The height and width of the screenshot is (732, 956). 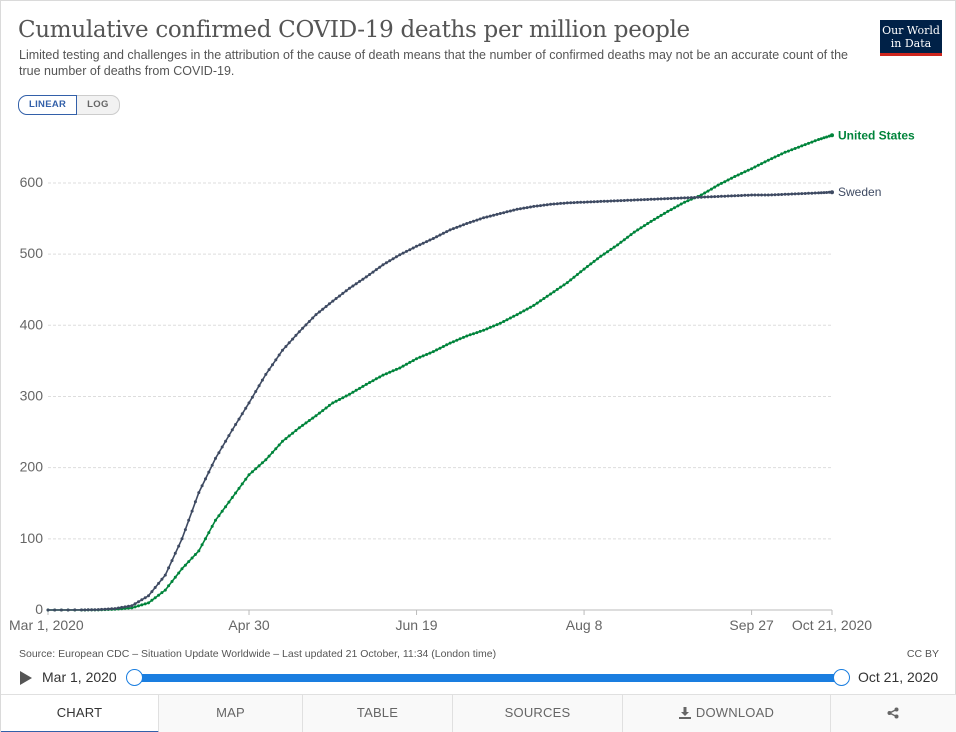 What do you see at coordinates (134, 677) in the screenshot?
I see `timeline-start-handle` at bounding box center [134, 677].